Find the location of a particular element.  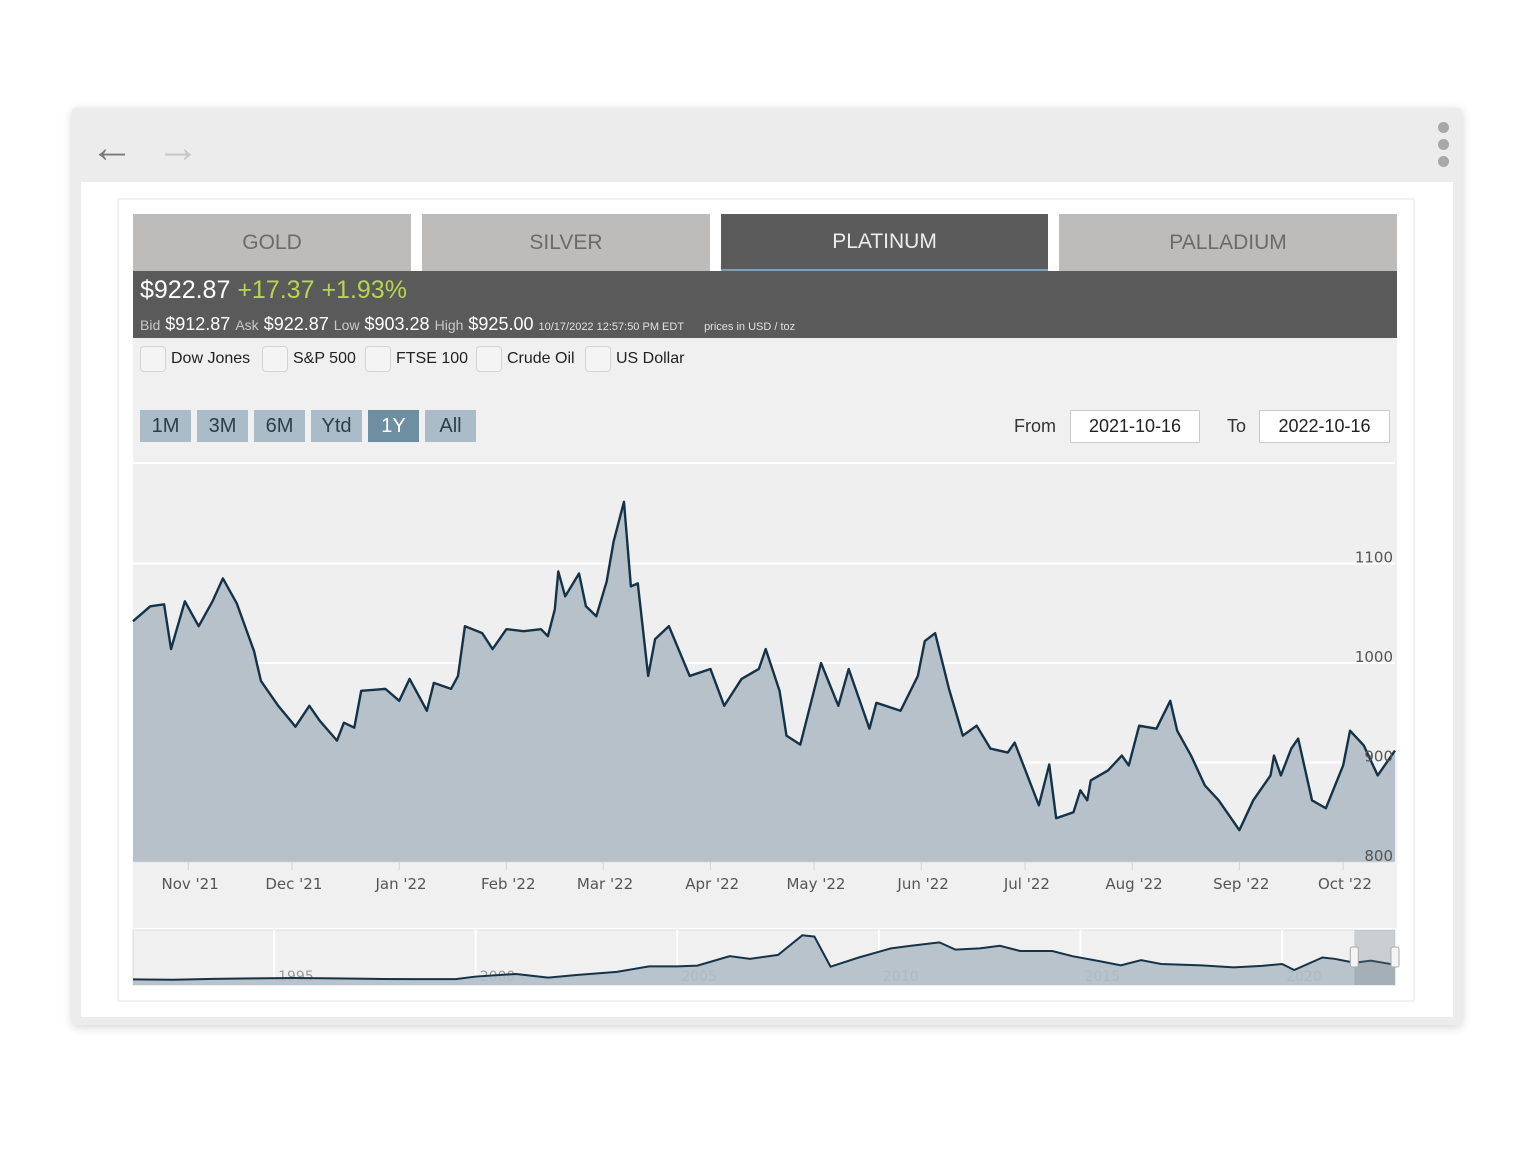

arrow-left-icon: ← is located at coordinates (112, 147).